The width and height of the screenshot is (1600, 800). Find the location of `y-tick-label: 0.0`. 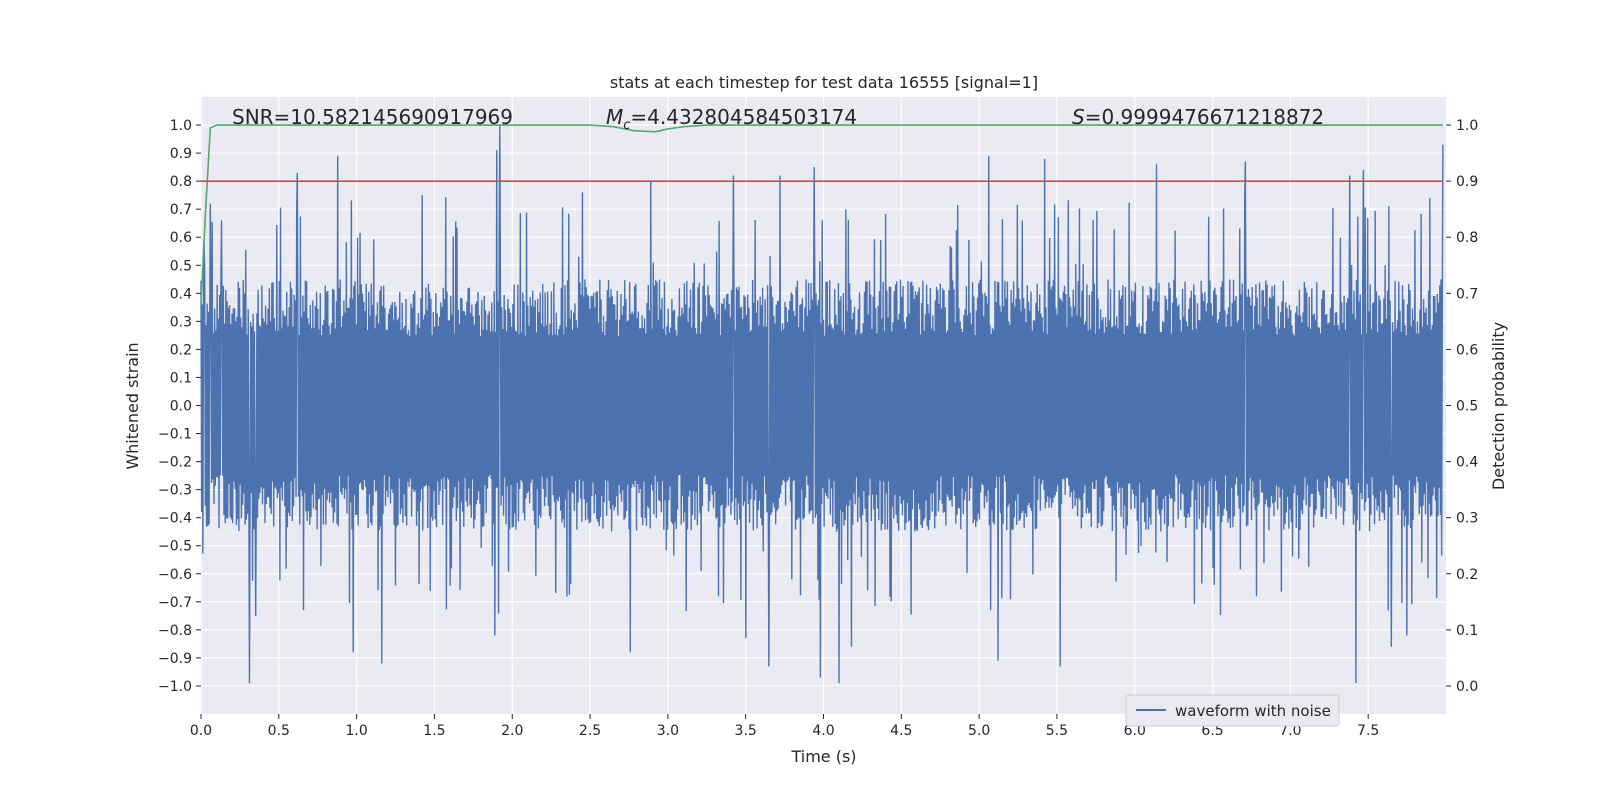

y-tick-label: 0.0 is located at coordinates (181, 407).